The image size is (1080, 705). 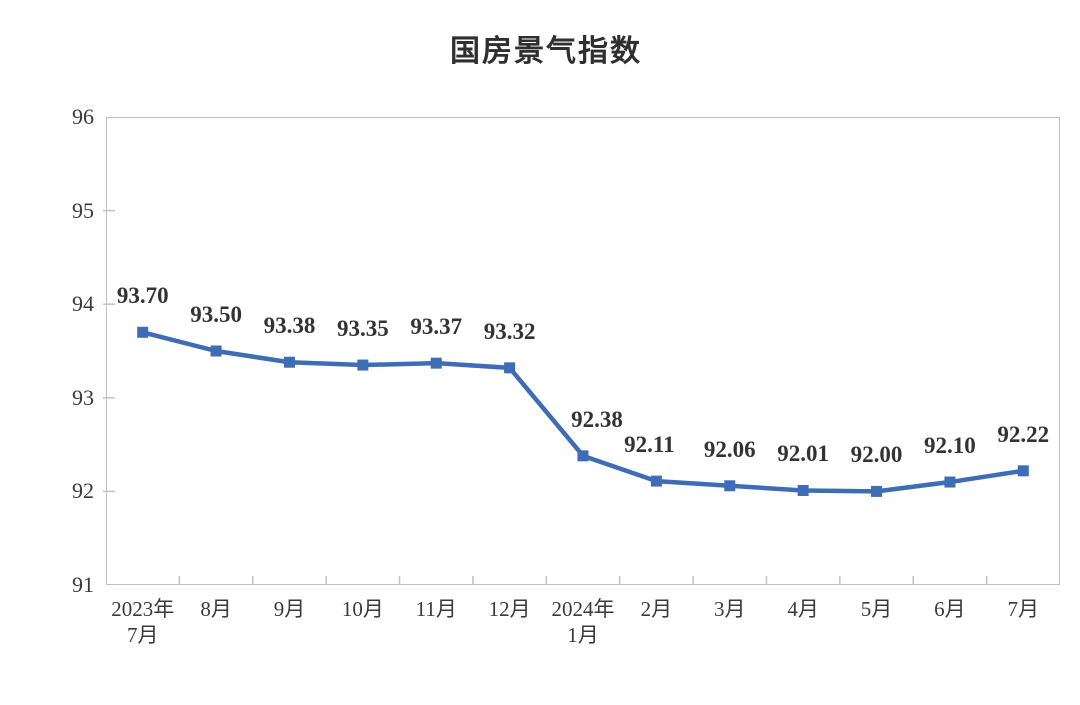 What do you see at coordinates (803, 609) in the screenshot?
I see `x-tick-label: 4月` at bounding box center [803, 609].